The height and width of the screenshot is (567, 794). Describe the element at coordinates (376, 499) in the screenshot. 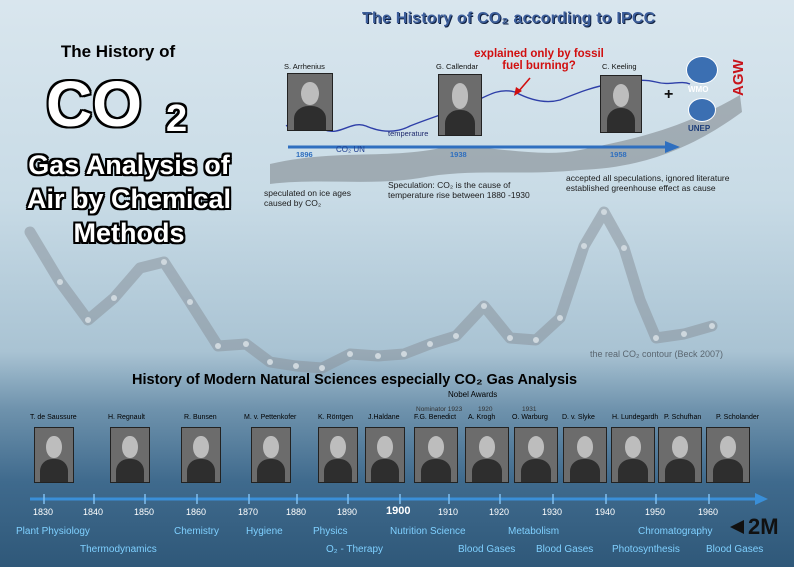

I see `modern-axis-ticks` at that location.